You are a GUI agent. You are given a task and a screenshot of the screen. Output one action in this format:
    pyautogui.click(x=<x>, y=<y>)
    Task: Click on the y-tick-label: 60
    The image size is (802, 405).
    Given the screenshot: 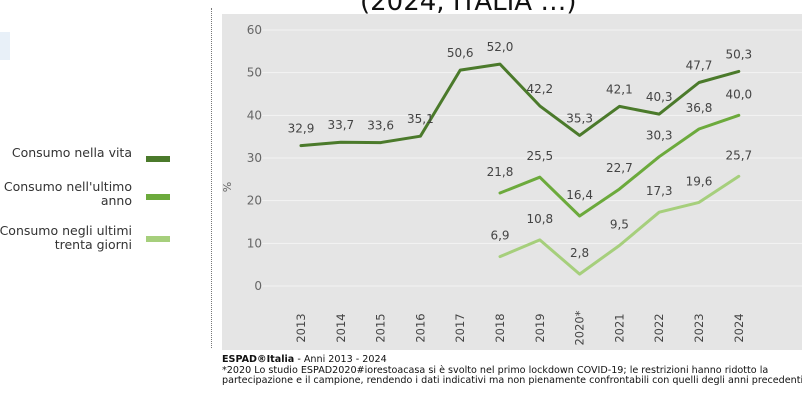 What is the action you would take?
    pyautogui.click(x=254, y=30)
    